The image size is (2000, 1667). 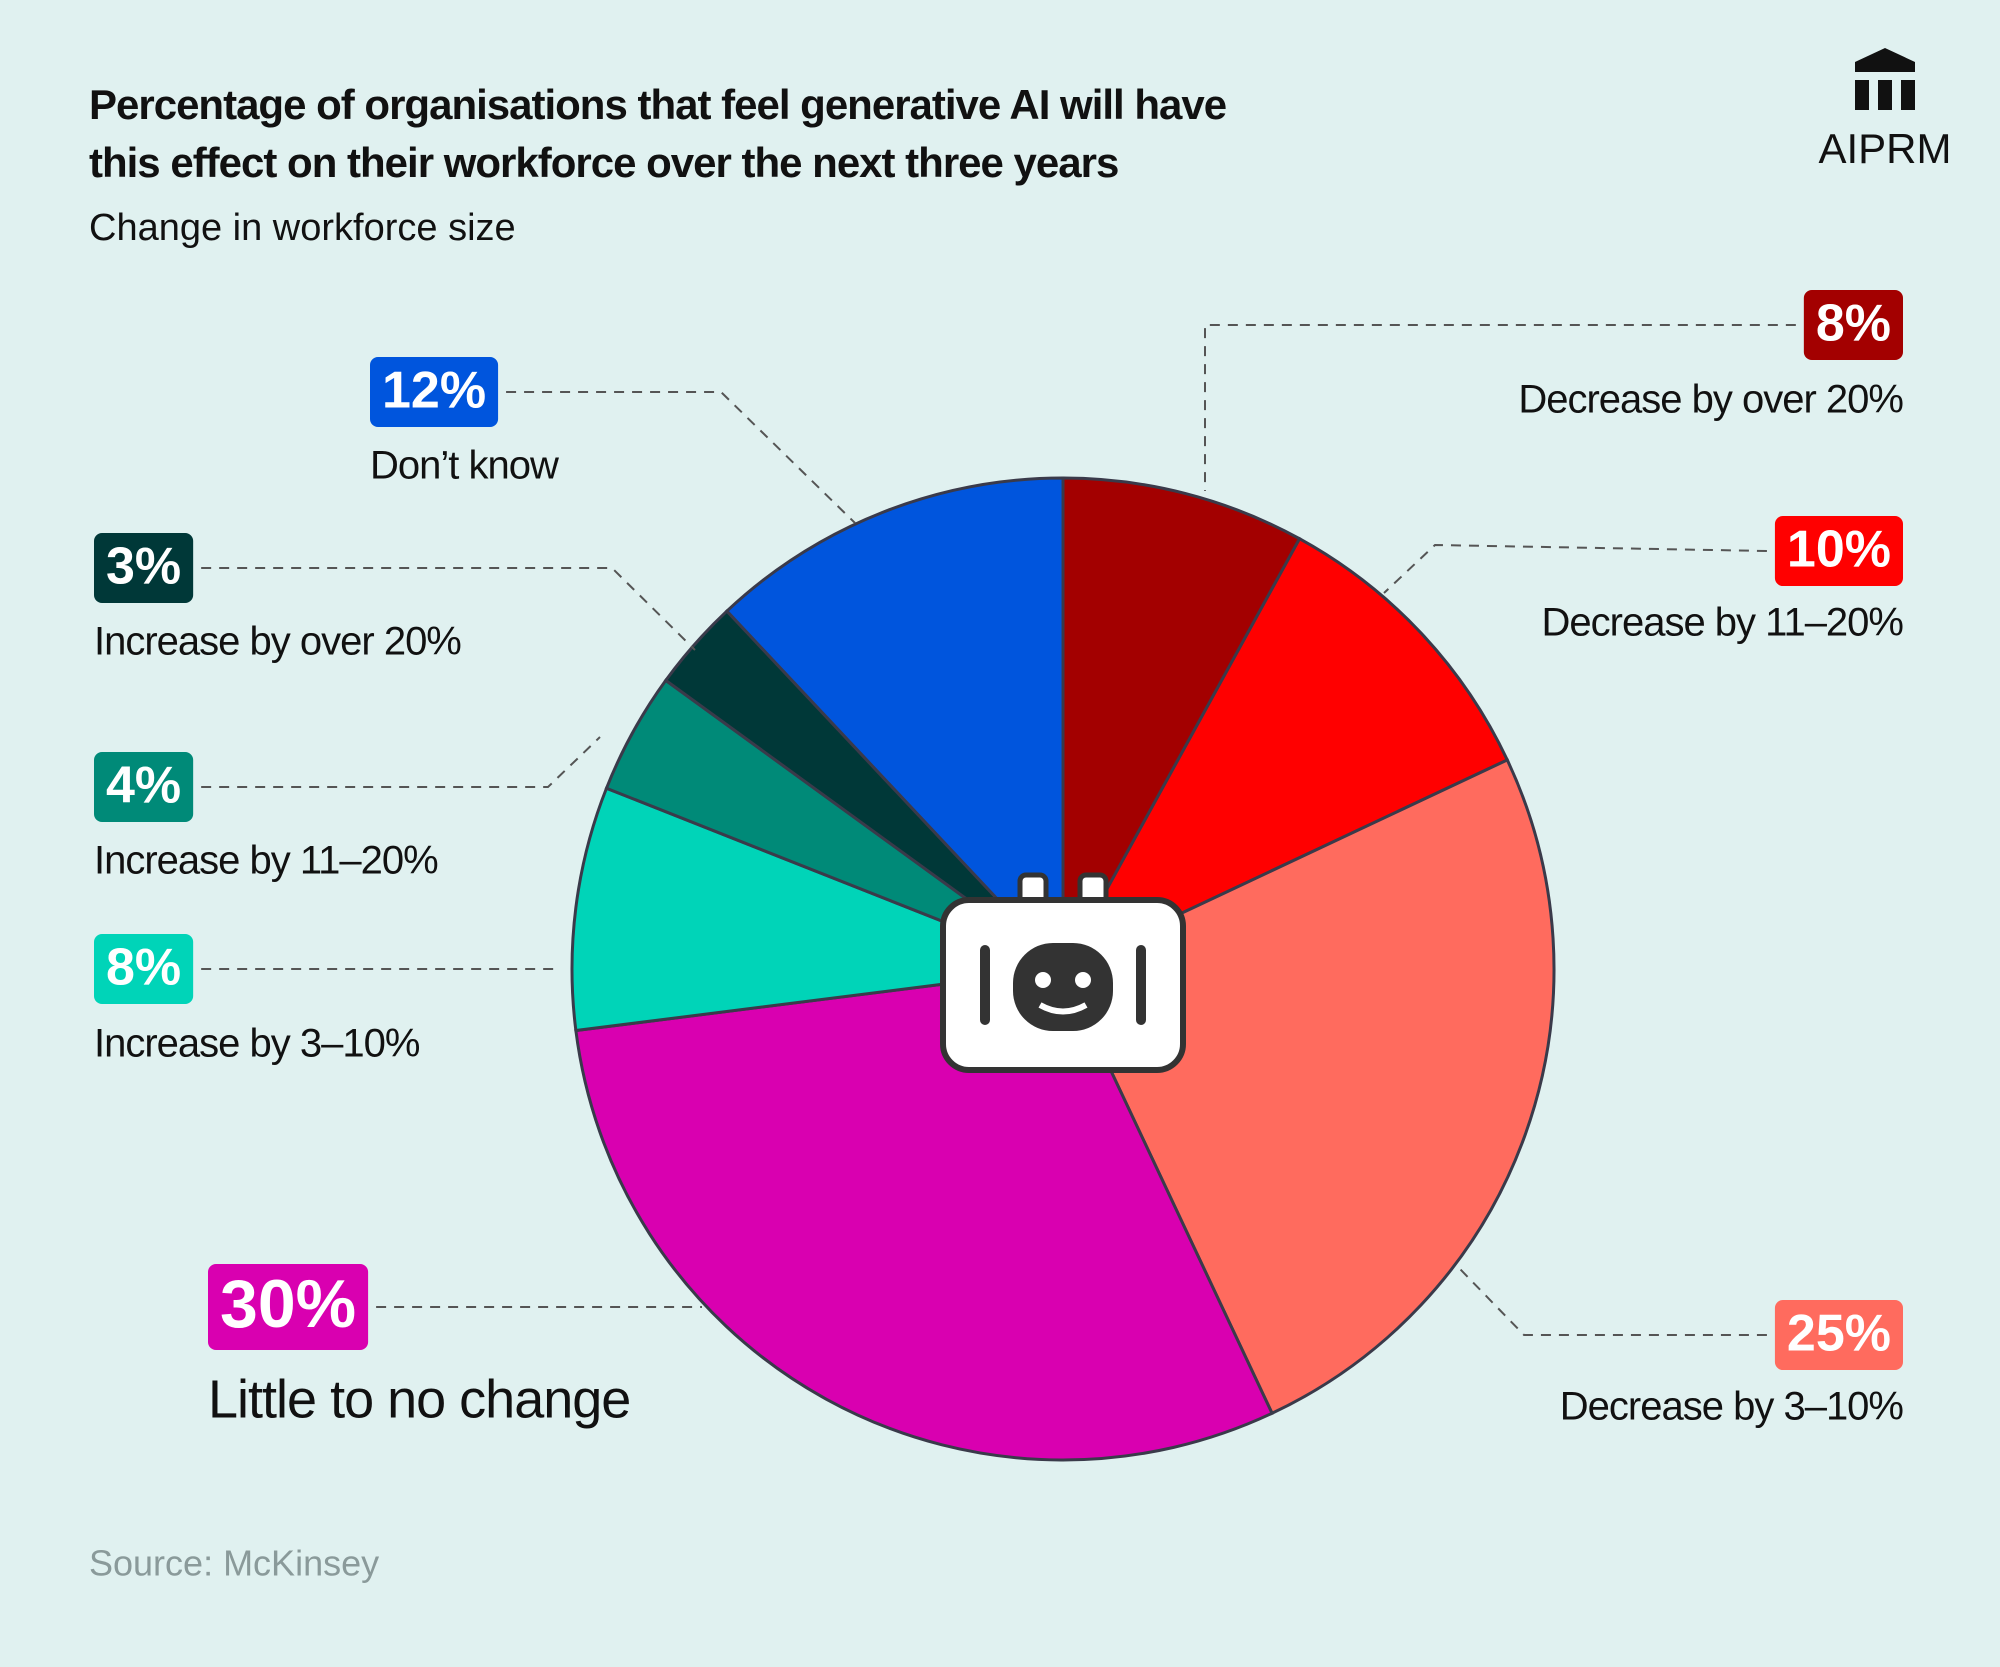 I want to click on value-label: 10%, so click(x=1839, y=550).